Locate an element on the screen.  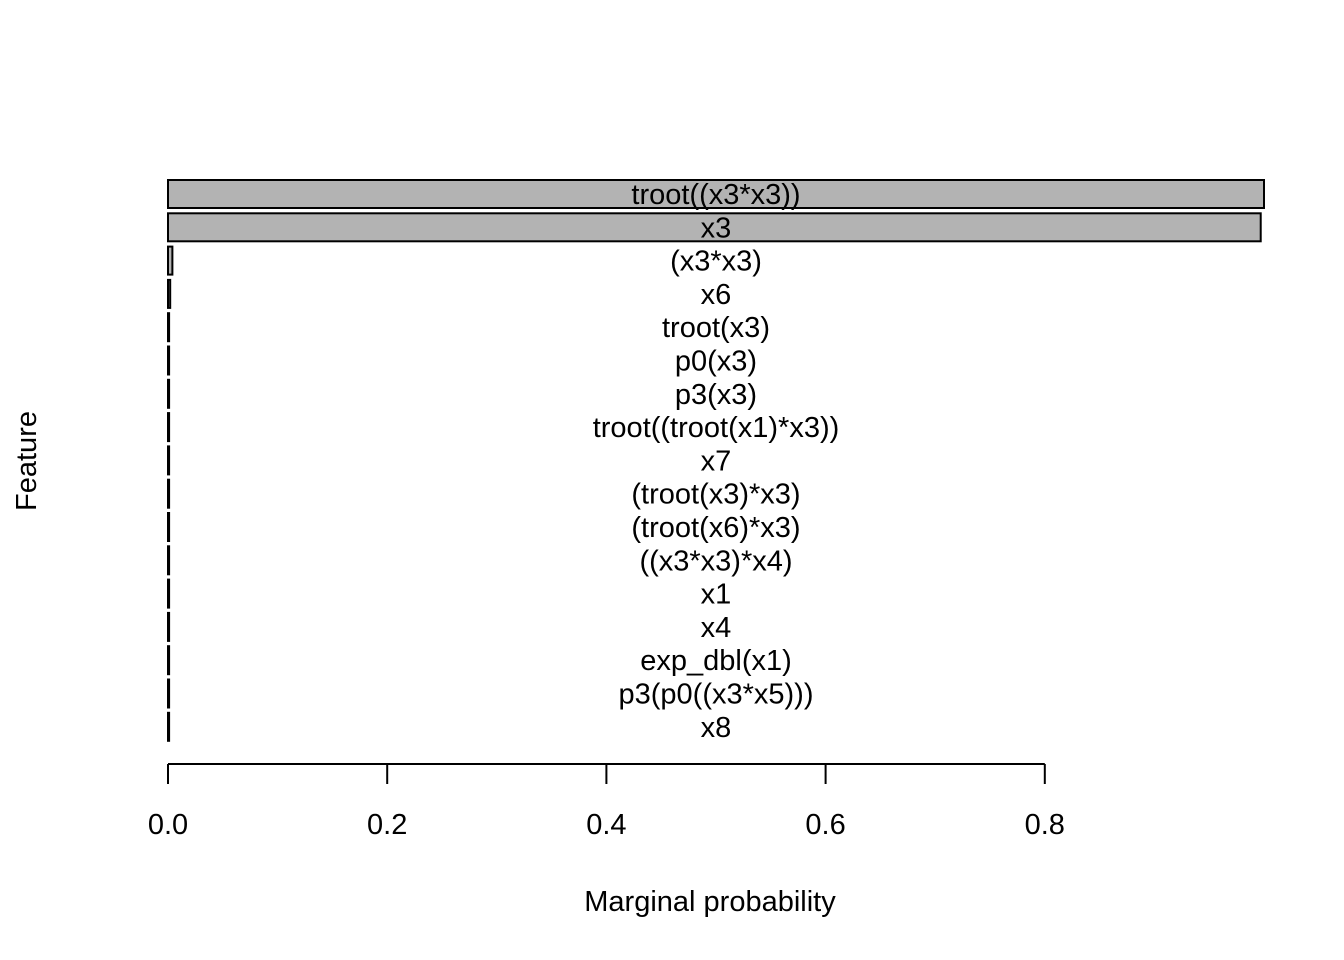
x-tick-label-1: 0.2 is located at coordinates (387, 825).